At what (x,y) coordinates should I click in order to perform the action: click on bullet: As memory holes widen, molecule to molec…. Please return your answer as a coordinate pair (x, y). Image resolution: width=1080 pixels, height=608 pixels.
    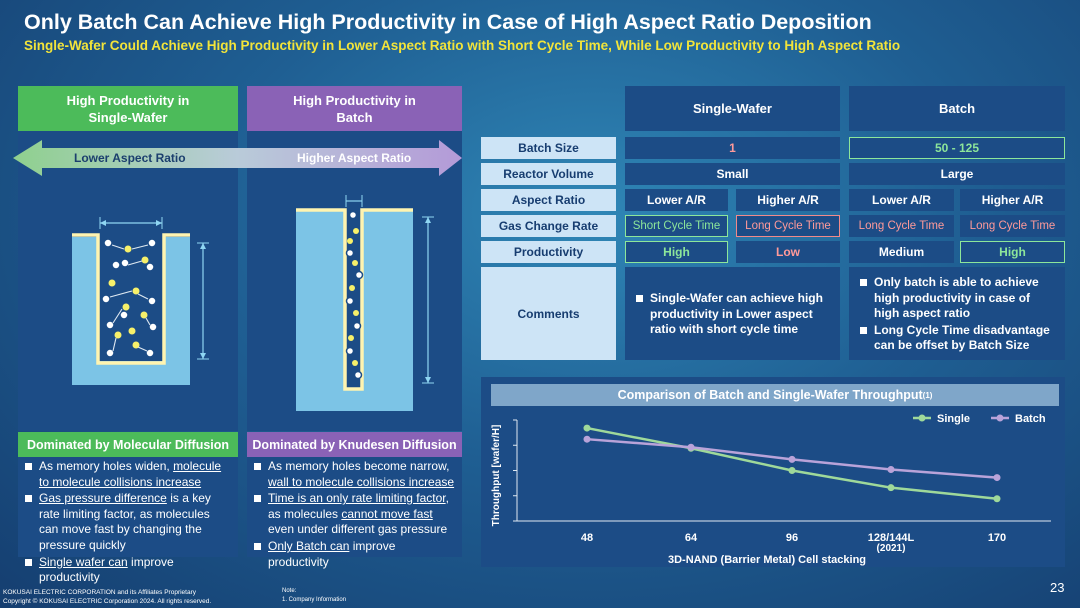
    Looking at the image, I should click on (128, 474).